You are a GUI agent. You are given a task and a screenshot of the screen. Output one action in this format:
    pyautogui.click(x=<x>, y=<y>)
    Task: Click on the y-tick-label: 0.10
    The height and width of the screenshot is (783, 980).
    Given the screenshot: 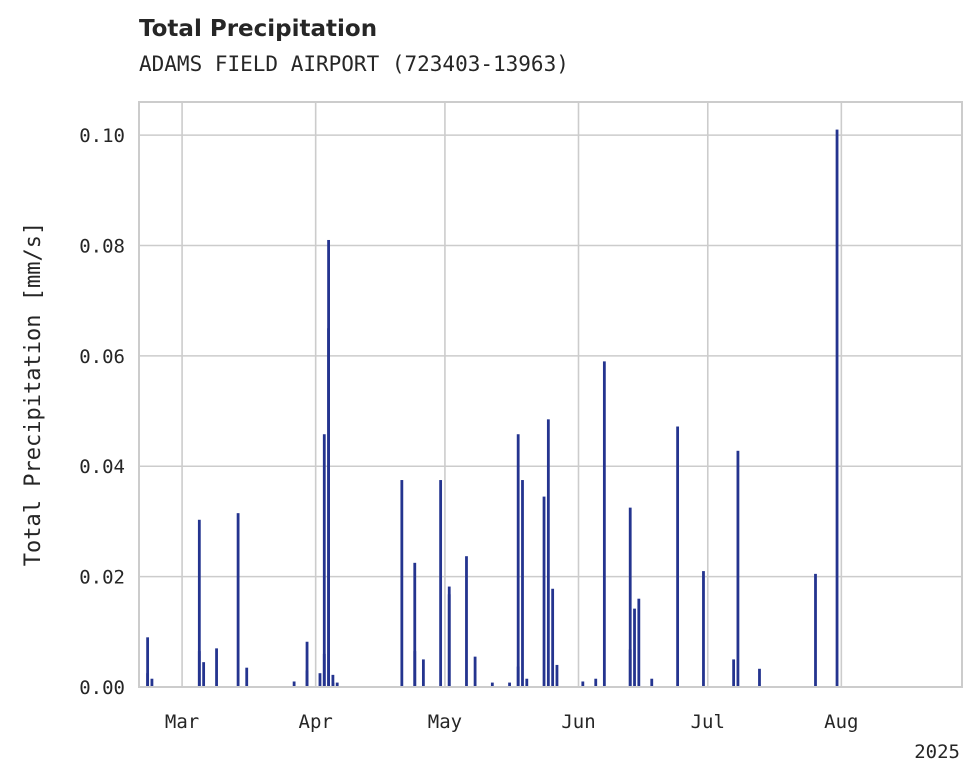 What is the action you would take?
    pyautogui.click(x=102, y=136)
    